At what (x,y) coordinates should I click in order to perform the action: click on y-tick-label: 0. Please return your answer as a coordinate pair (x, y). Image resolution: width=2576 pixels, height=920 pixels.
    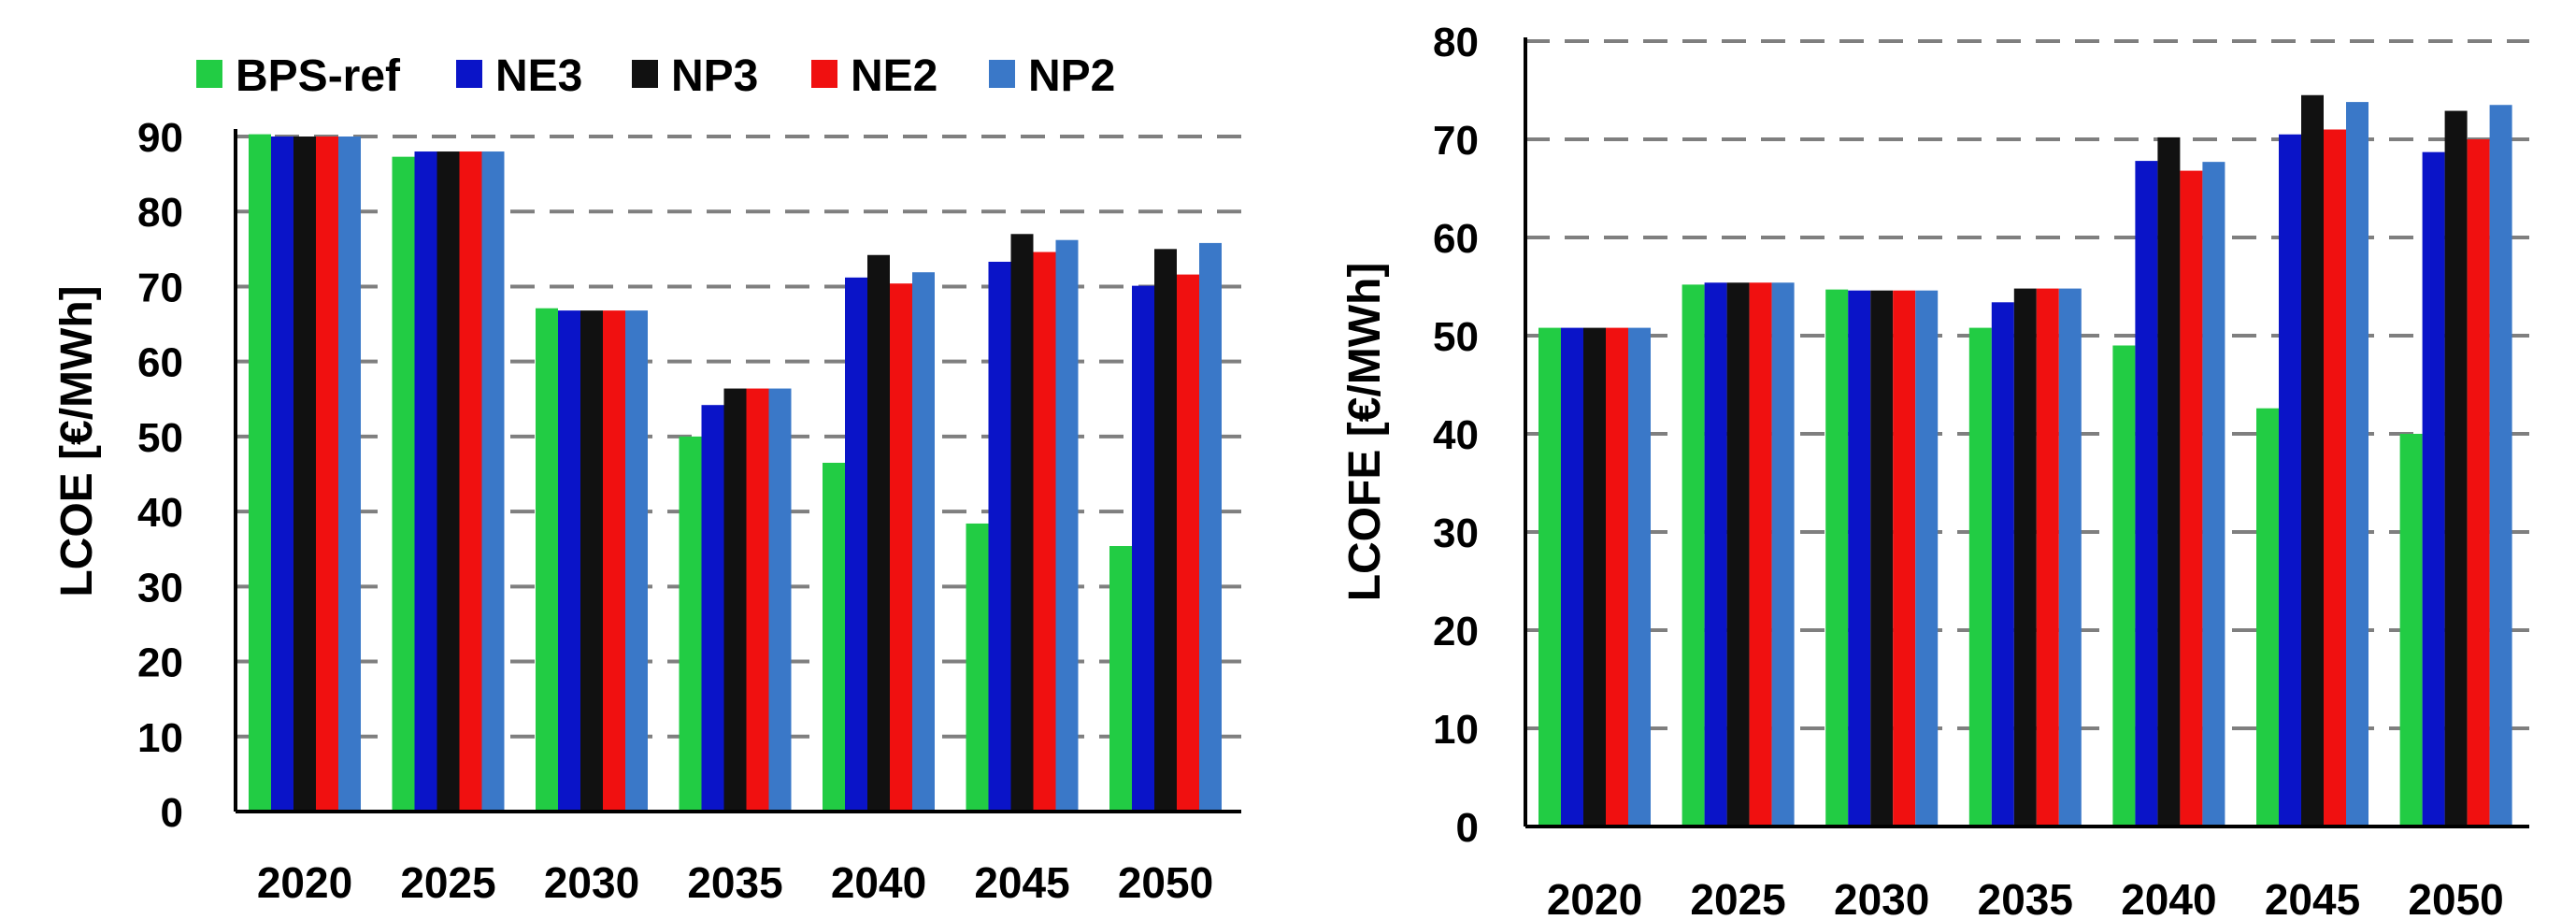
    Looking at the image, I should click on (172, 813).